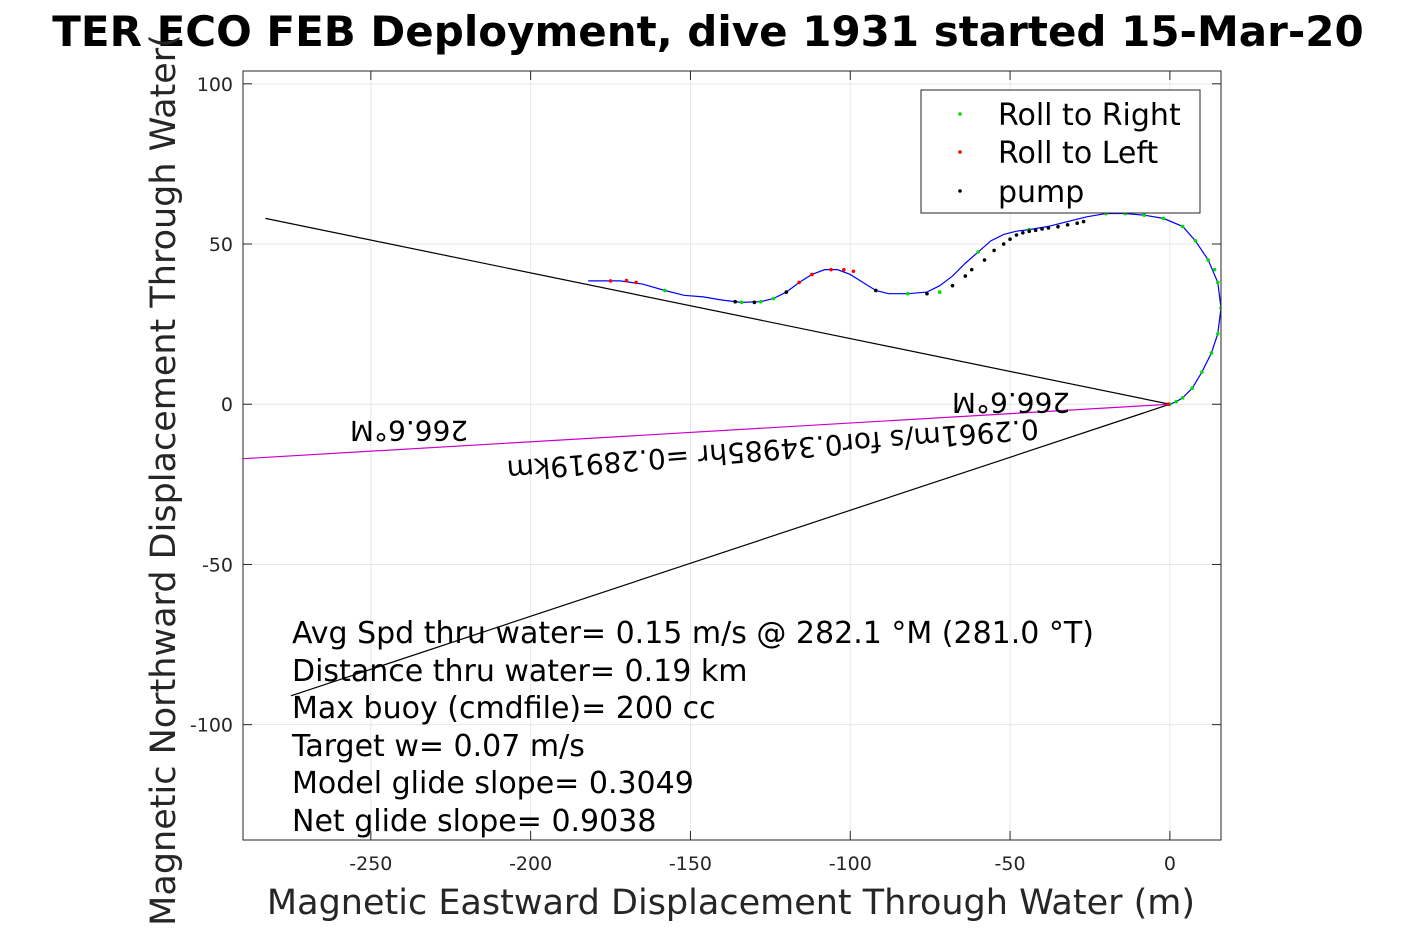  What do you see at coordinates (1089, 115) in the screenshot?
I see `legend-label-roll-right: Roll to Right` at bounding box center [1089, 115].